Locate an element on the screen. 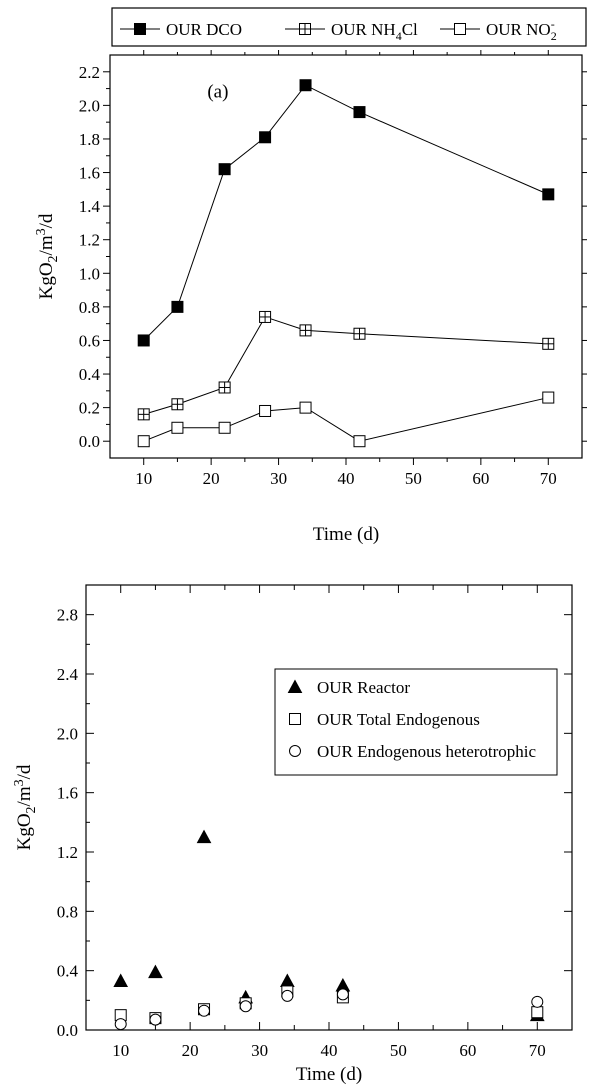 The image size is (592, 1090). y-tick-label-a: 0.4 is located at coordinates (90, 374).